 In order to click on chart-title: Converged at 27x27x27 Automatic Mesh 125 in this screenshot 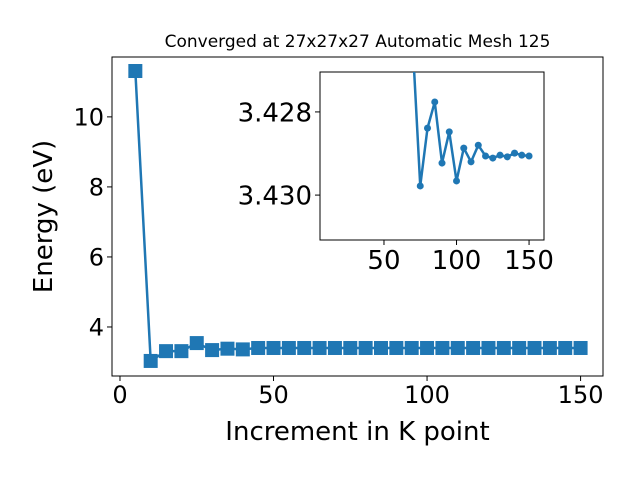, I will do `click(358, 42)`.